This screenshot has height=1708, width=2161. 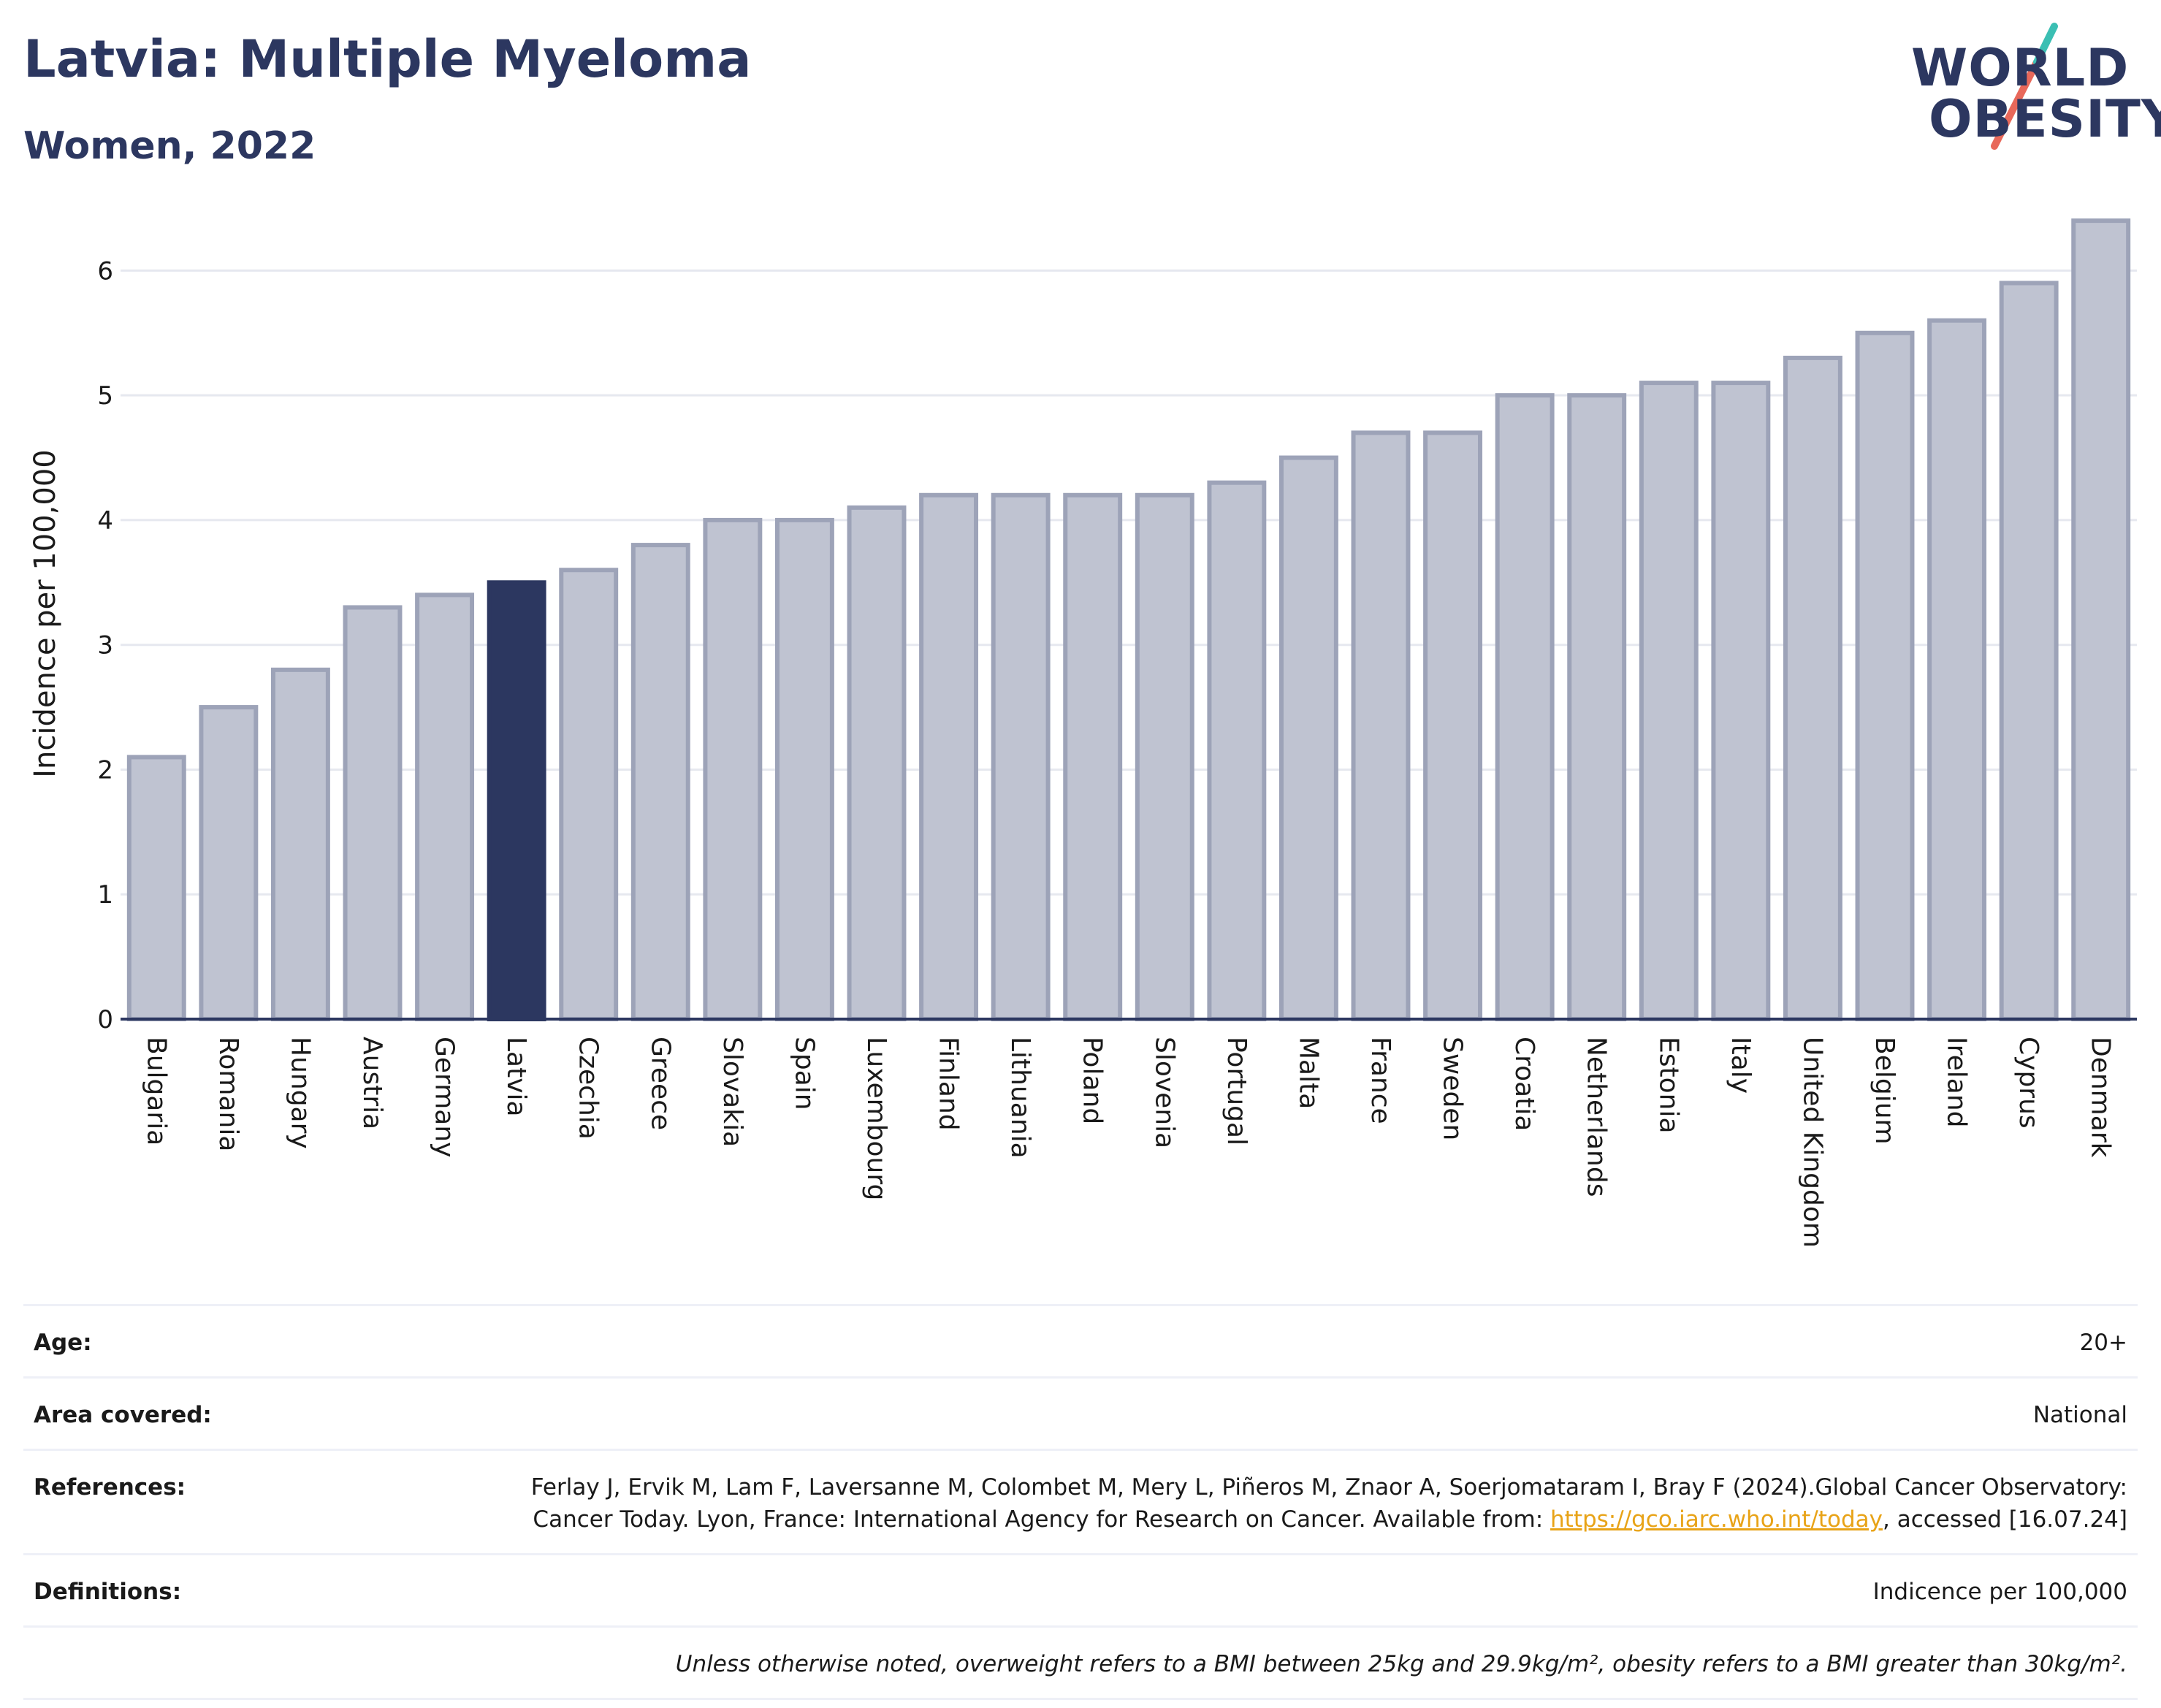 What do you see at coordinates (660, 1083) in the screenshot?
I see `x-tick-label: Greece` at bounding box center [660, 1083].